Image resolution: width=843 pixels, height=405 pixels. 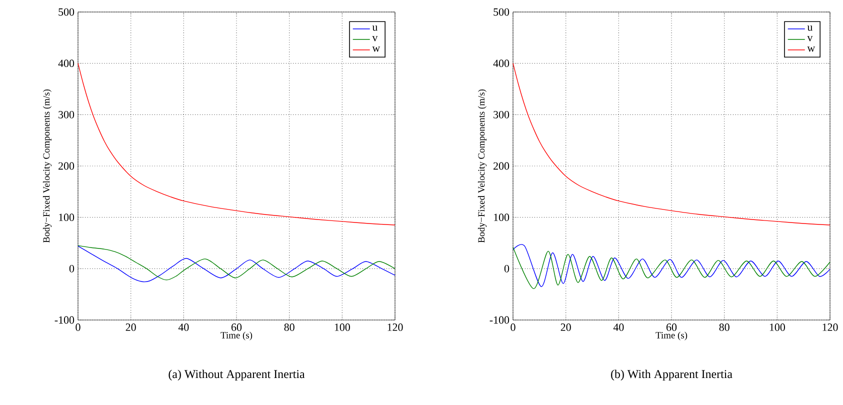 I want to click on text: (b) With Apparent Inertia, so click(x=671, y=375).